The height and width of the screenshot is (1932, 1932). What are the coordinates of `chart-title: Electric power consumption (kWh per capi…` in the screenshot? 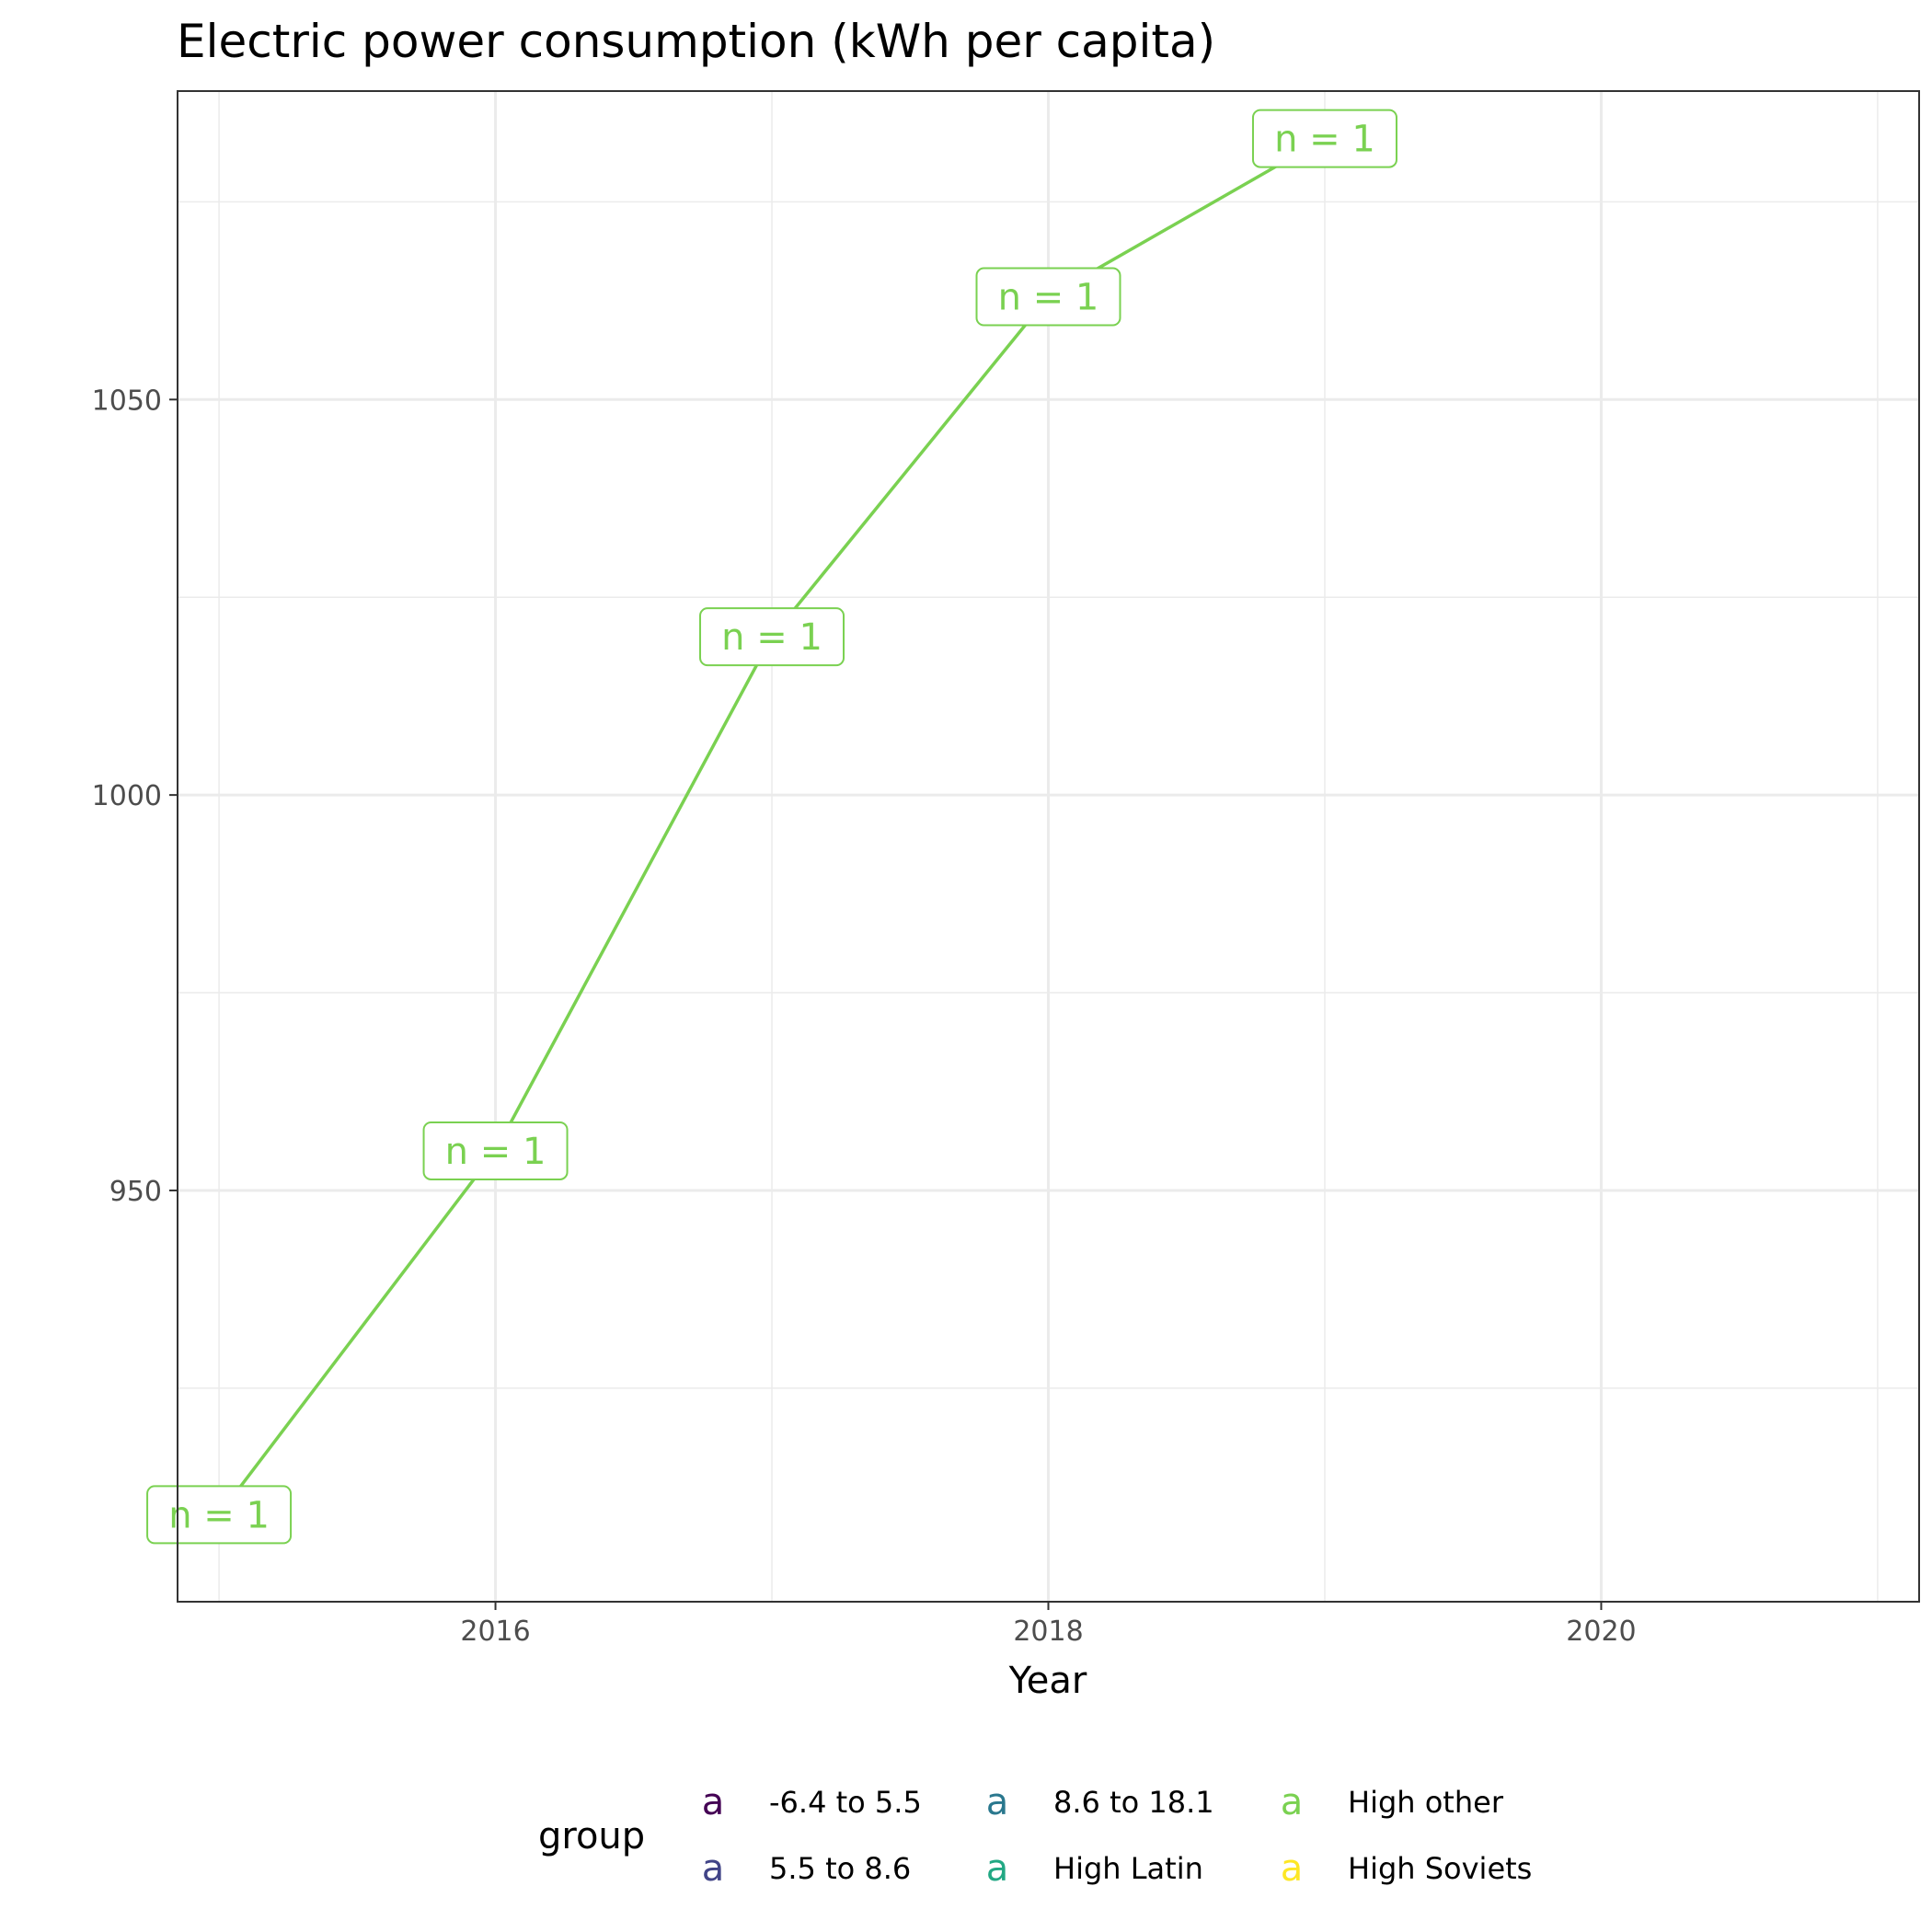 It's located at (696, 41).